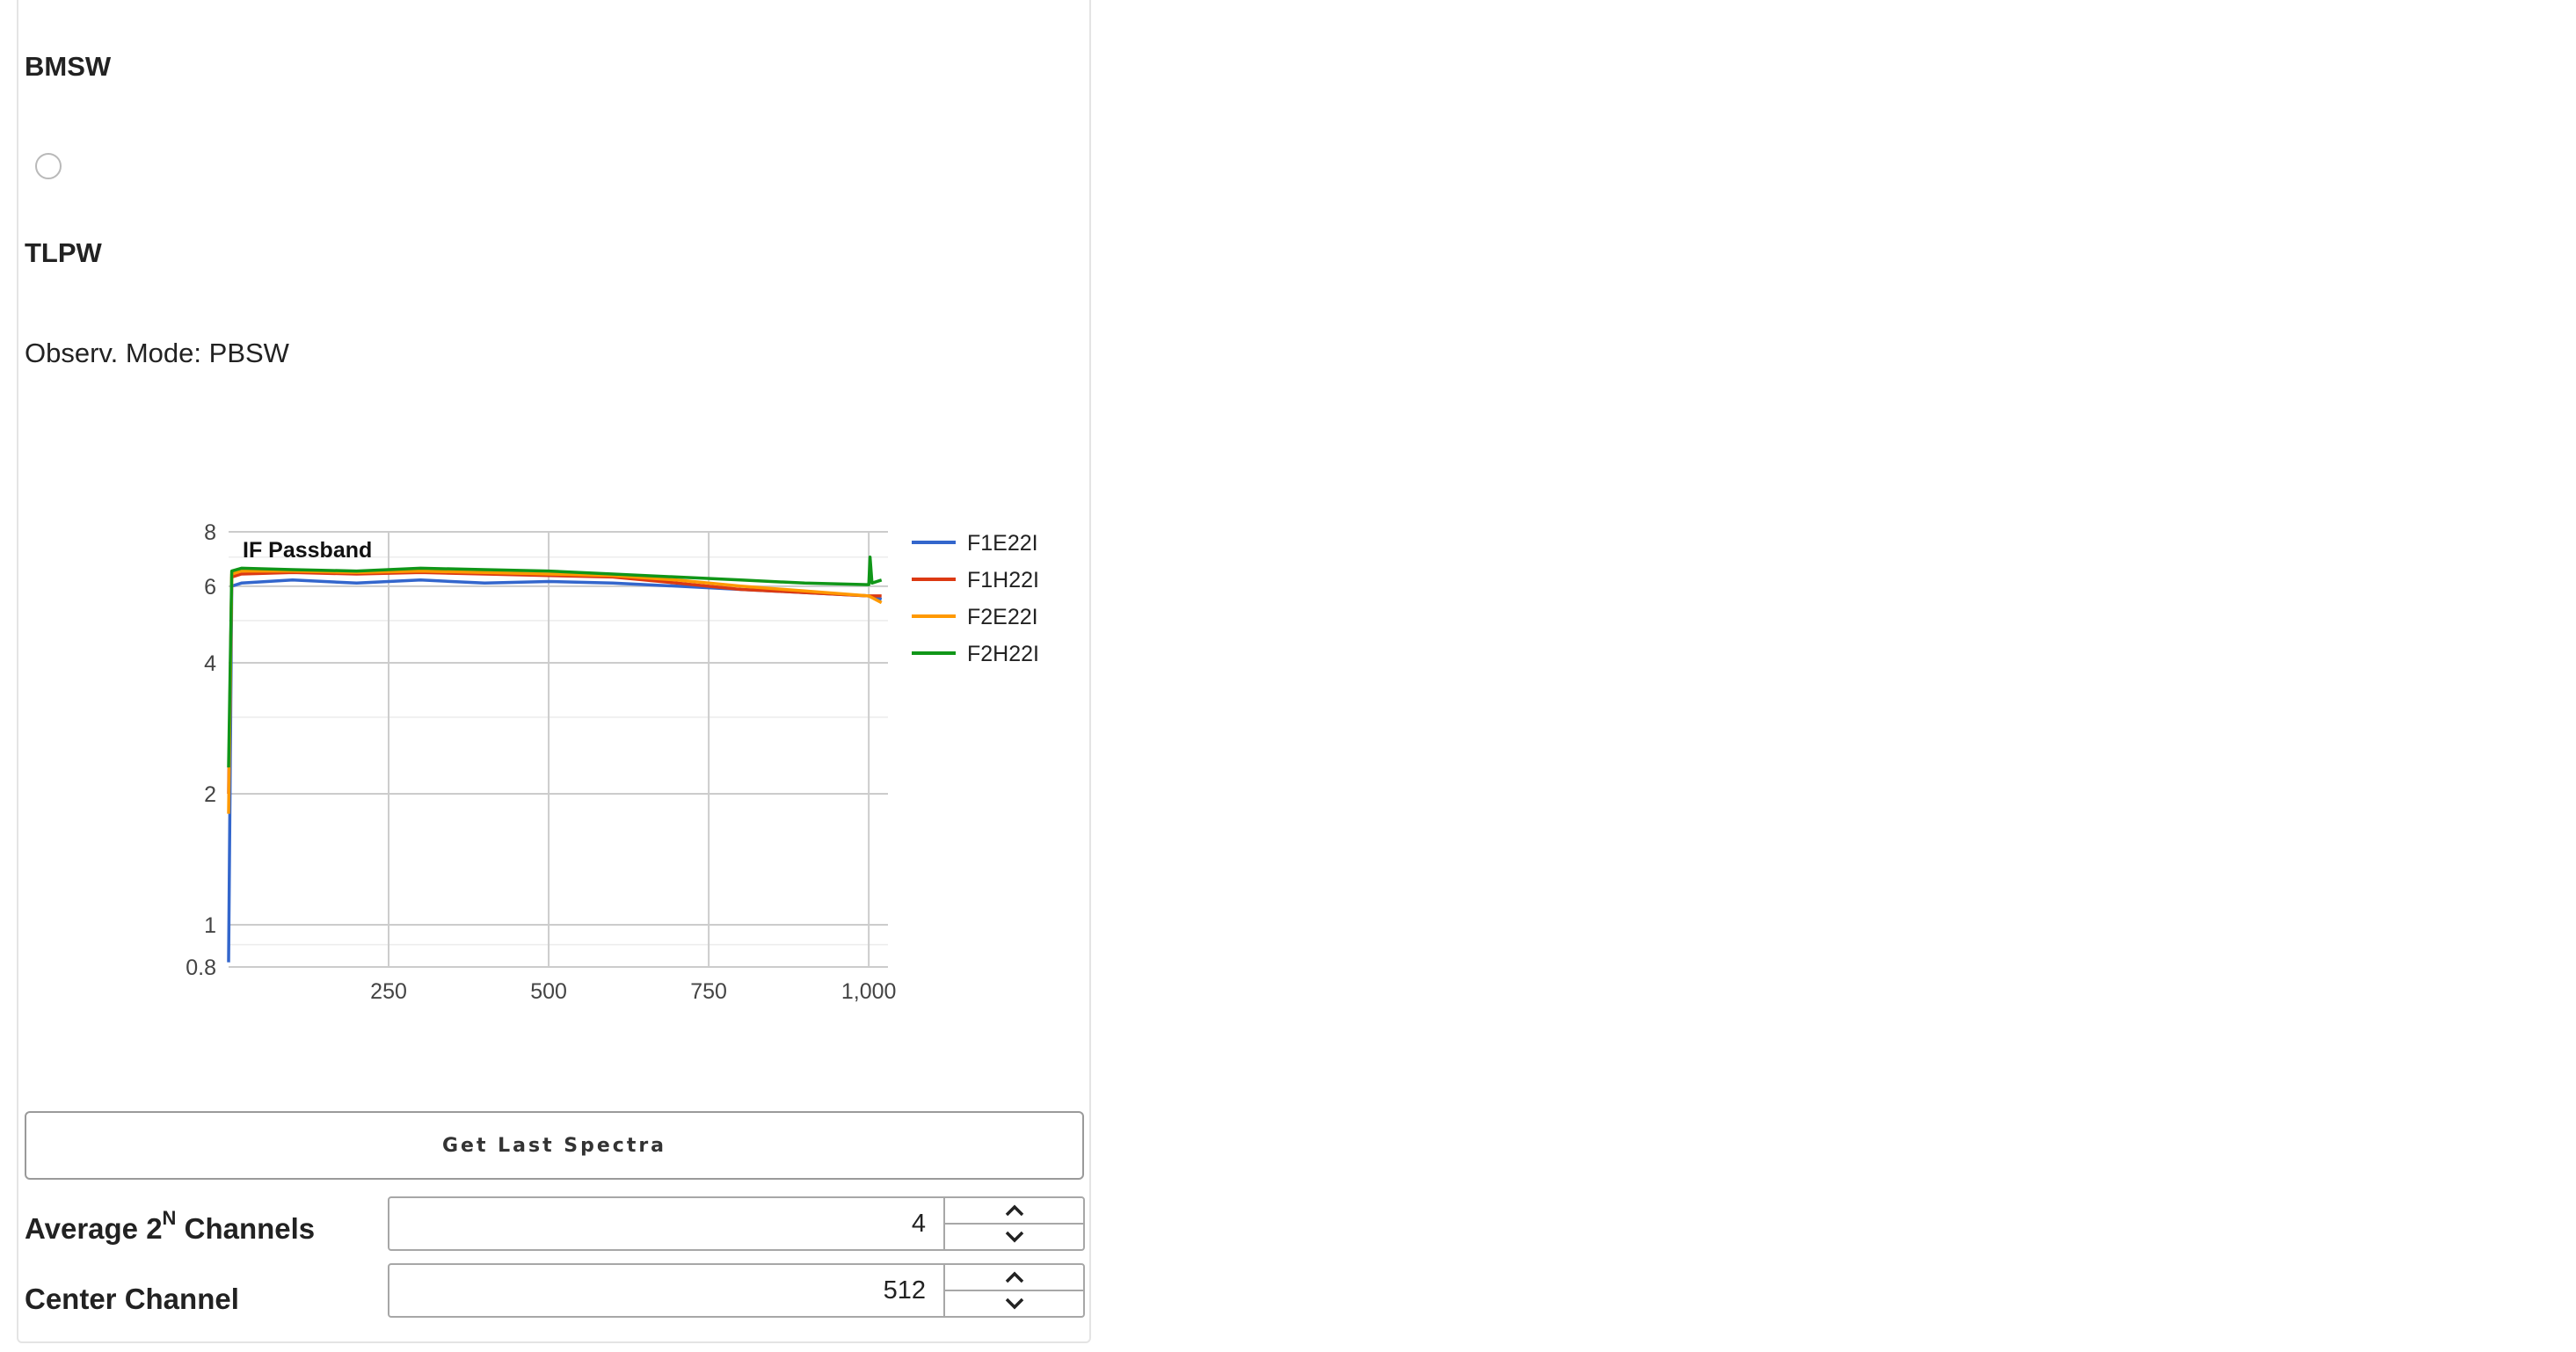 Image resolution: width=2576 pixels, height=1352 pixels. Describe the element at coordinates (1003, 580) in the screenshot. I see `legend-label: F1H22I` at that location.